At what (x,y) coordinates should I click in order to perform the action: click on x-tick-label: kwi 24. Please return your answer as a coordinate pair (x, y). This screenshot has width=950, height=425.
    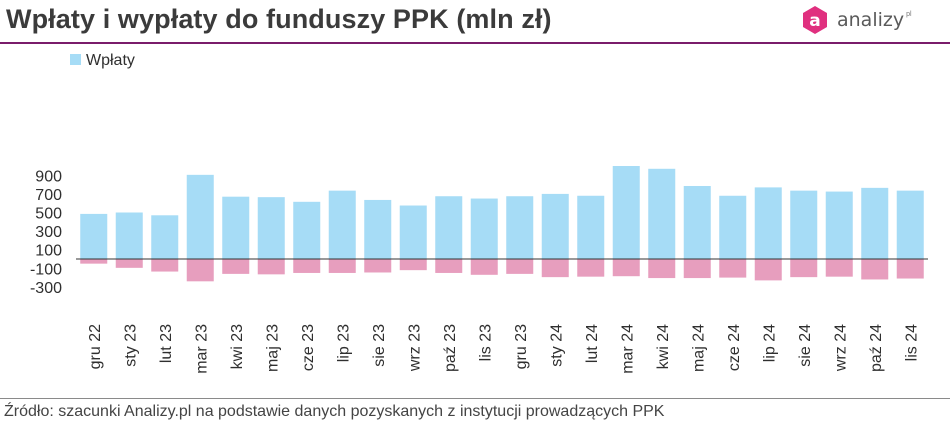
    Looking at the image, I should click on (663, 346).